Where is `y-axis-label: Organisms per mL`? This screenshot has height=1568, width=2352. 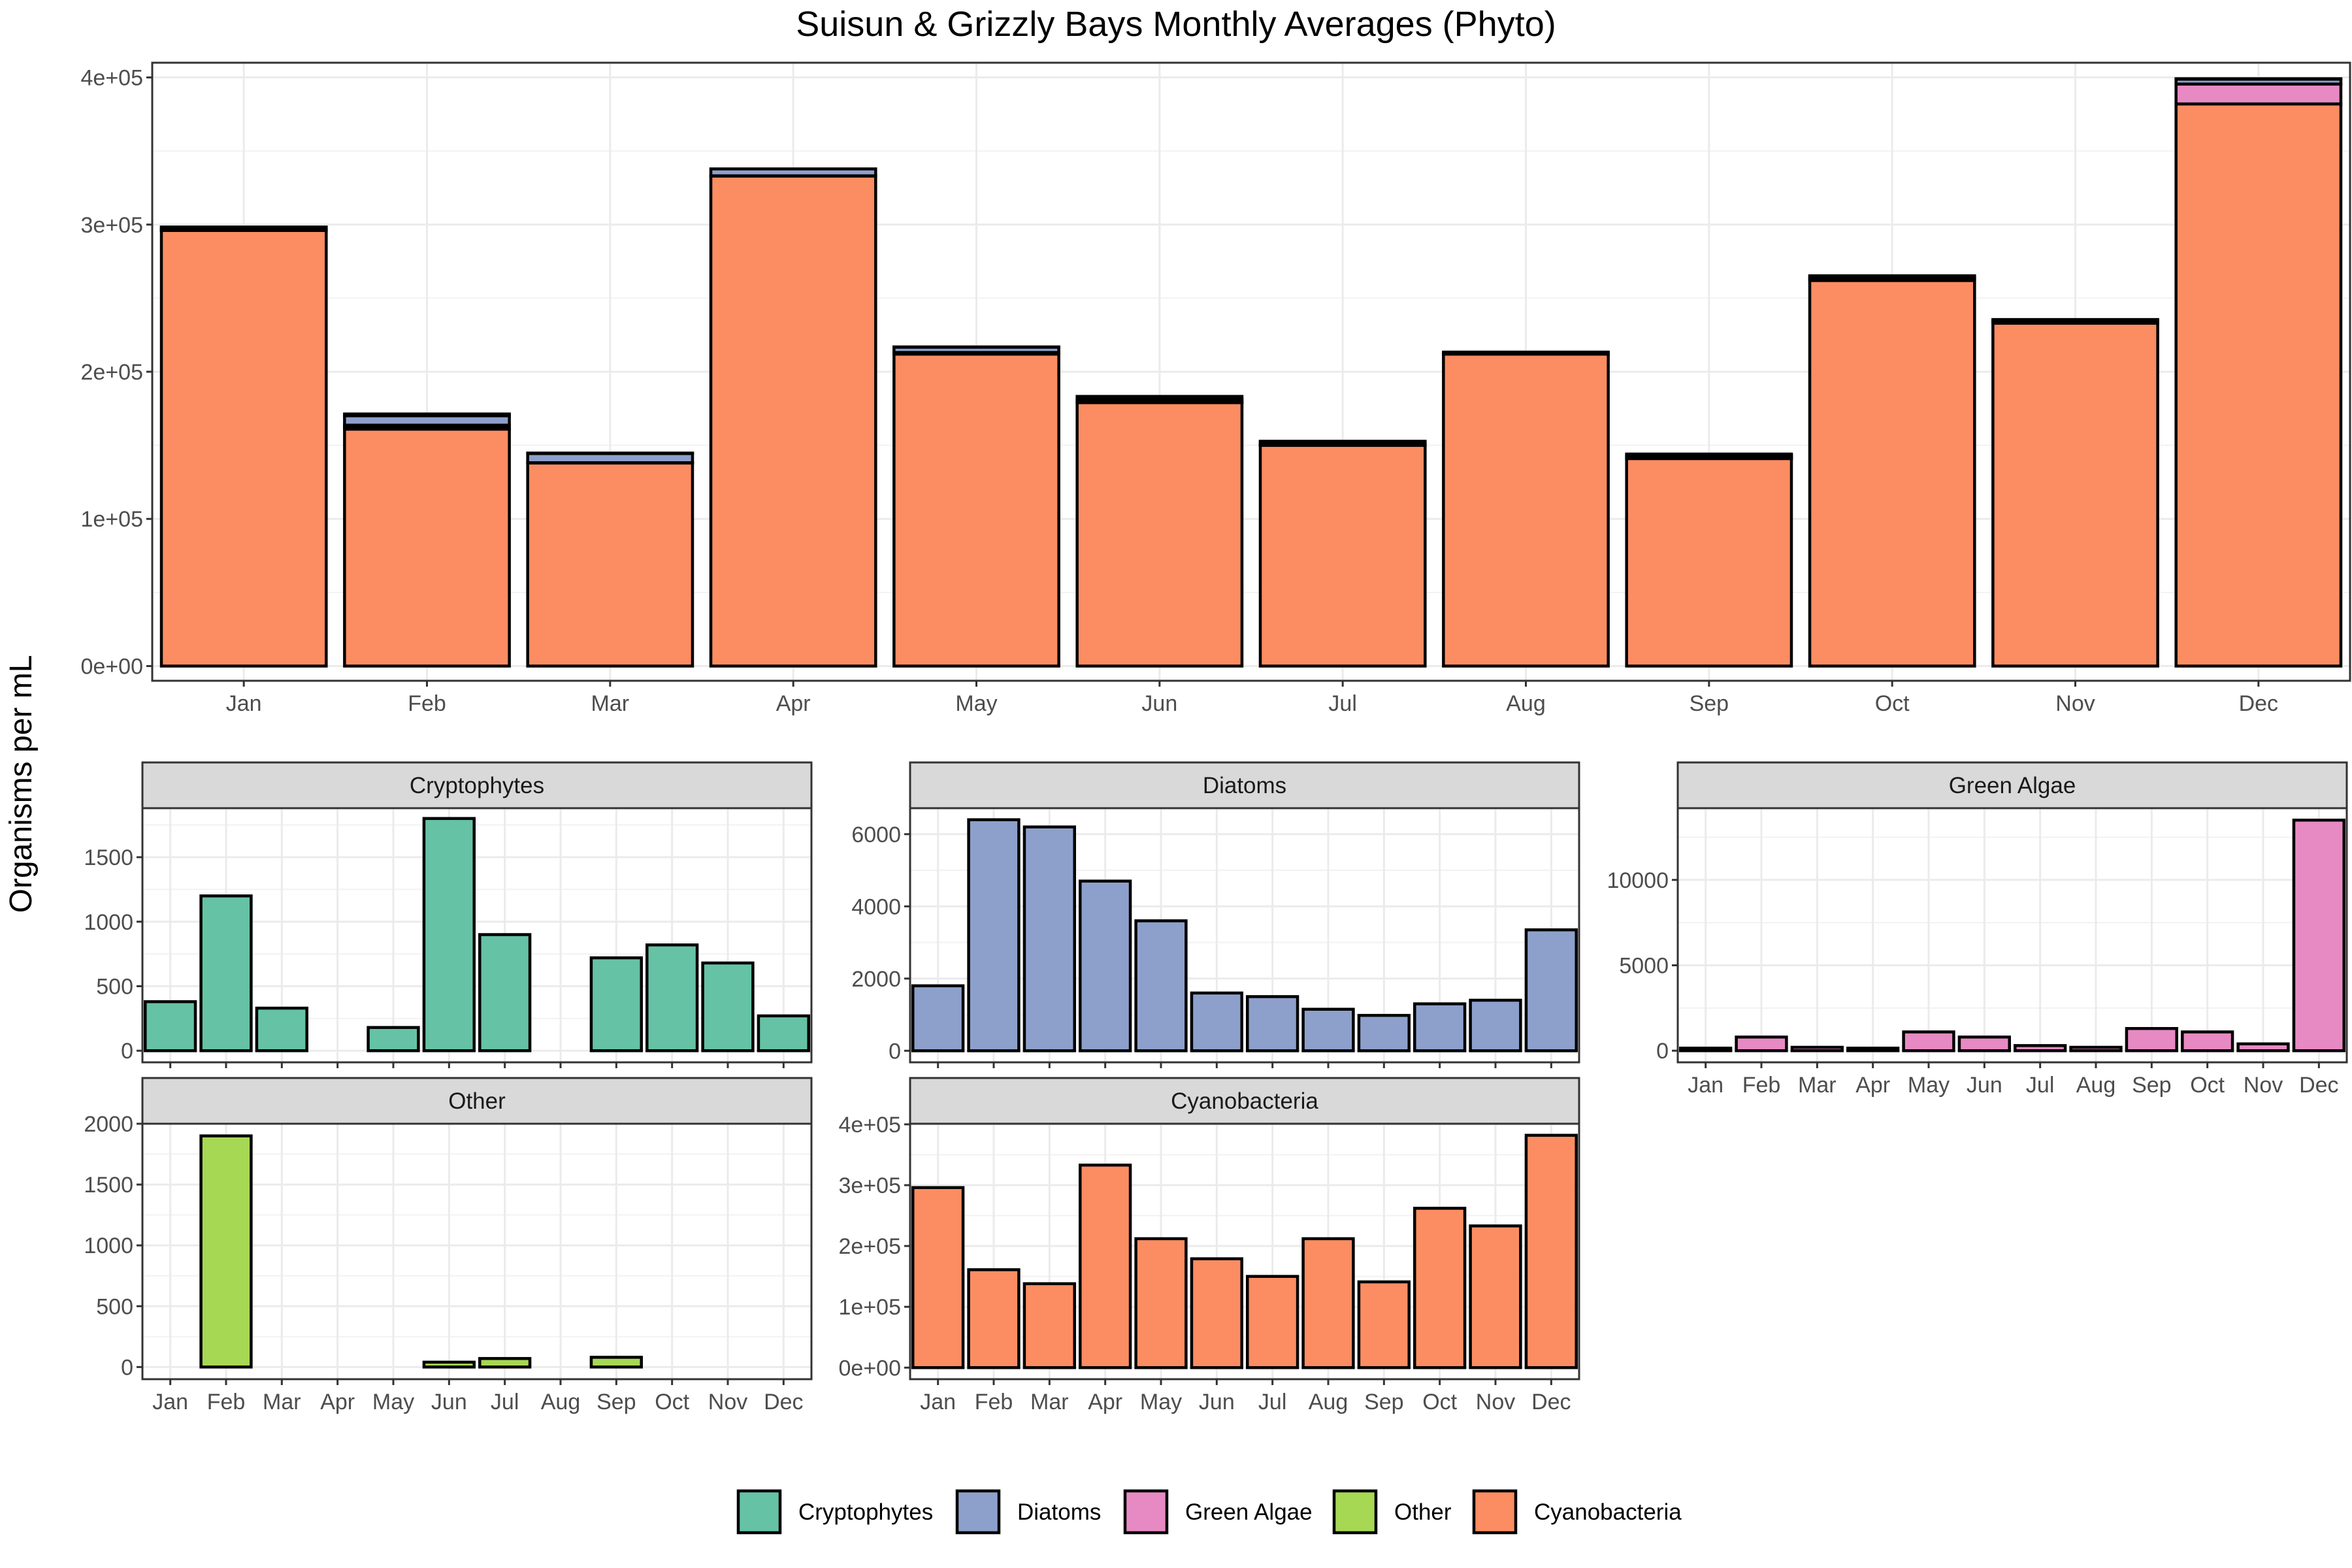 y-axis-label: Organisms per mL is located at coordinates (21, 784).